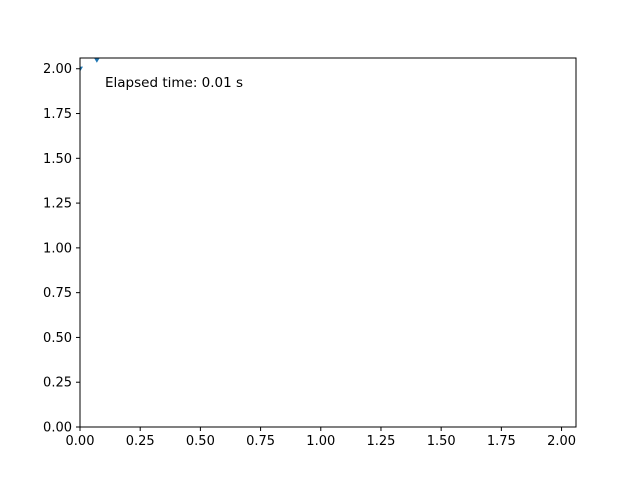 This screenshot has height=480, width=640. I want to click on x-axis: 0.00 0.25 0.50 0.75 1.00 1.25 1.50 1.75 2.00, so click(321, 438).